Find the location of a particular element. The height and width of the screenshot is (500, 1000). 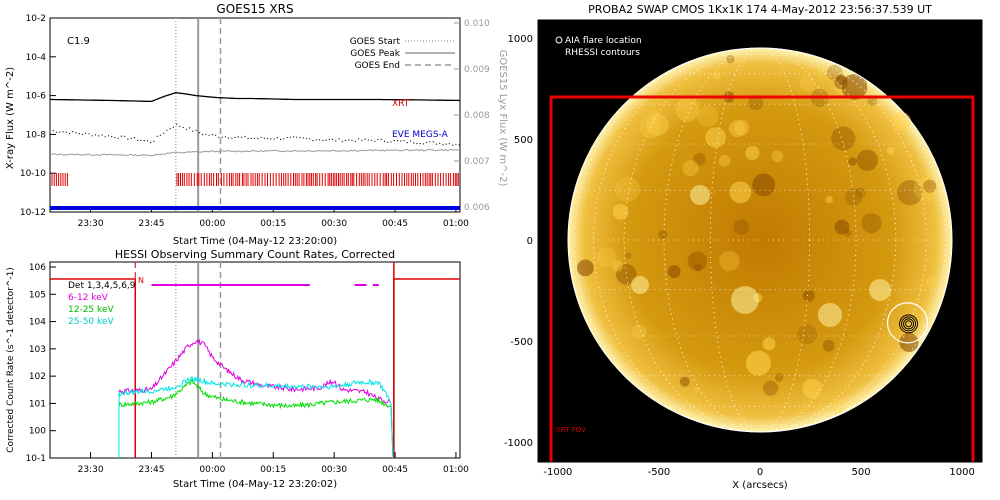

hessi-x-tick-label: 23:45 is located at coordinates (152, 470).